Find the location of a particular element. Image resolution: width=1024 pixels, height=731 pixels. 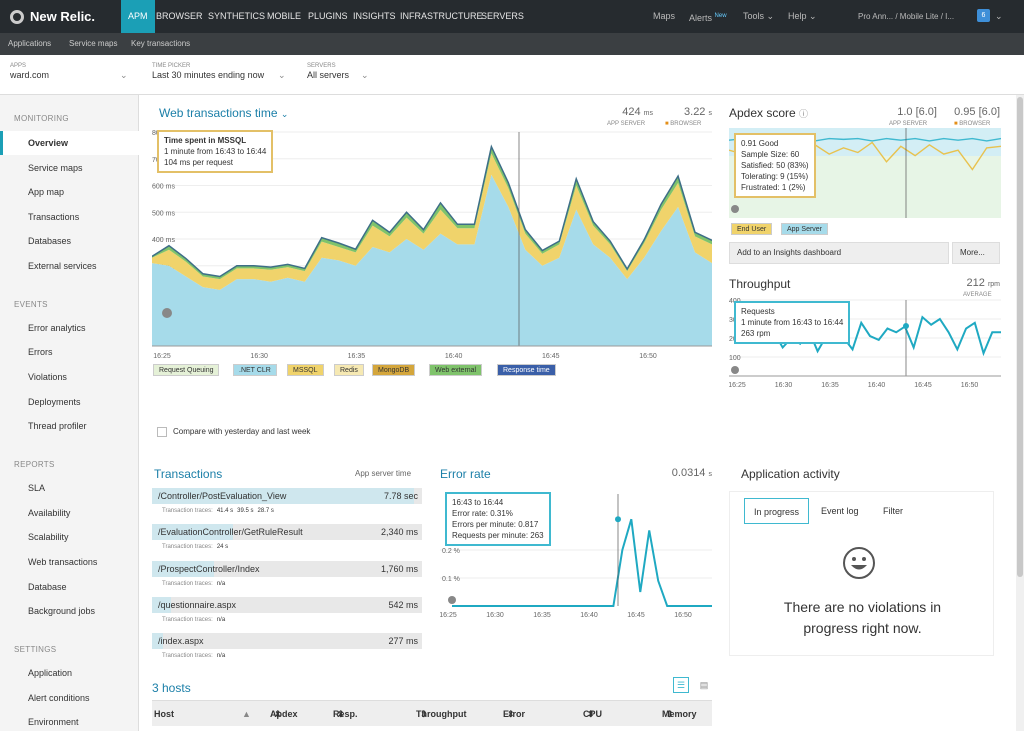

error-rate-tooltip-epm: Errors per minute: 0.817 is located at coordinates (495, 524).